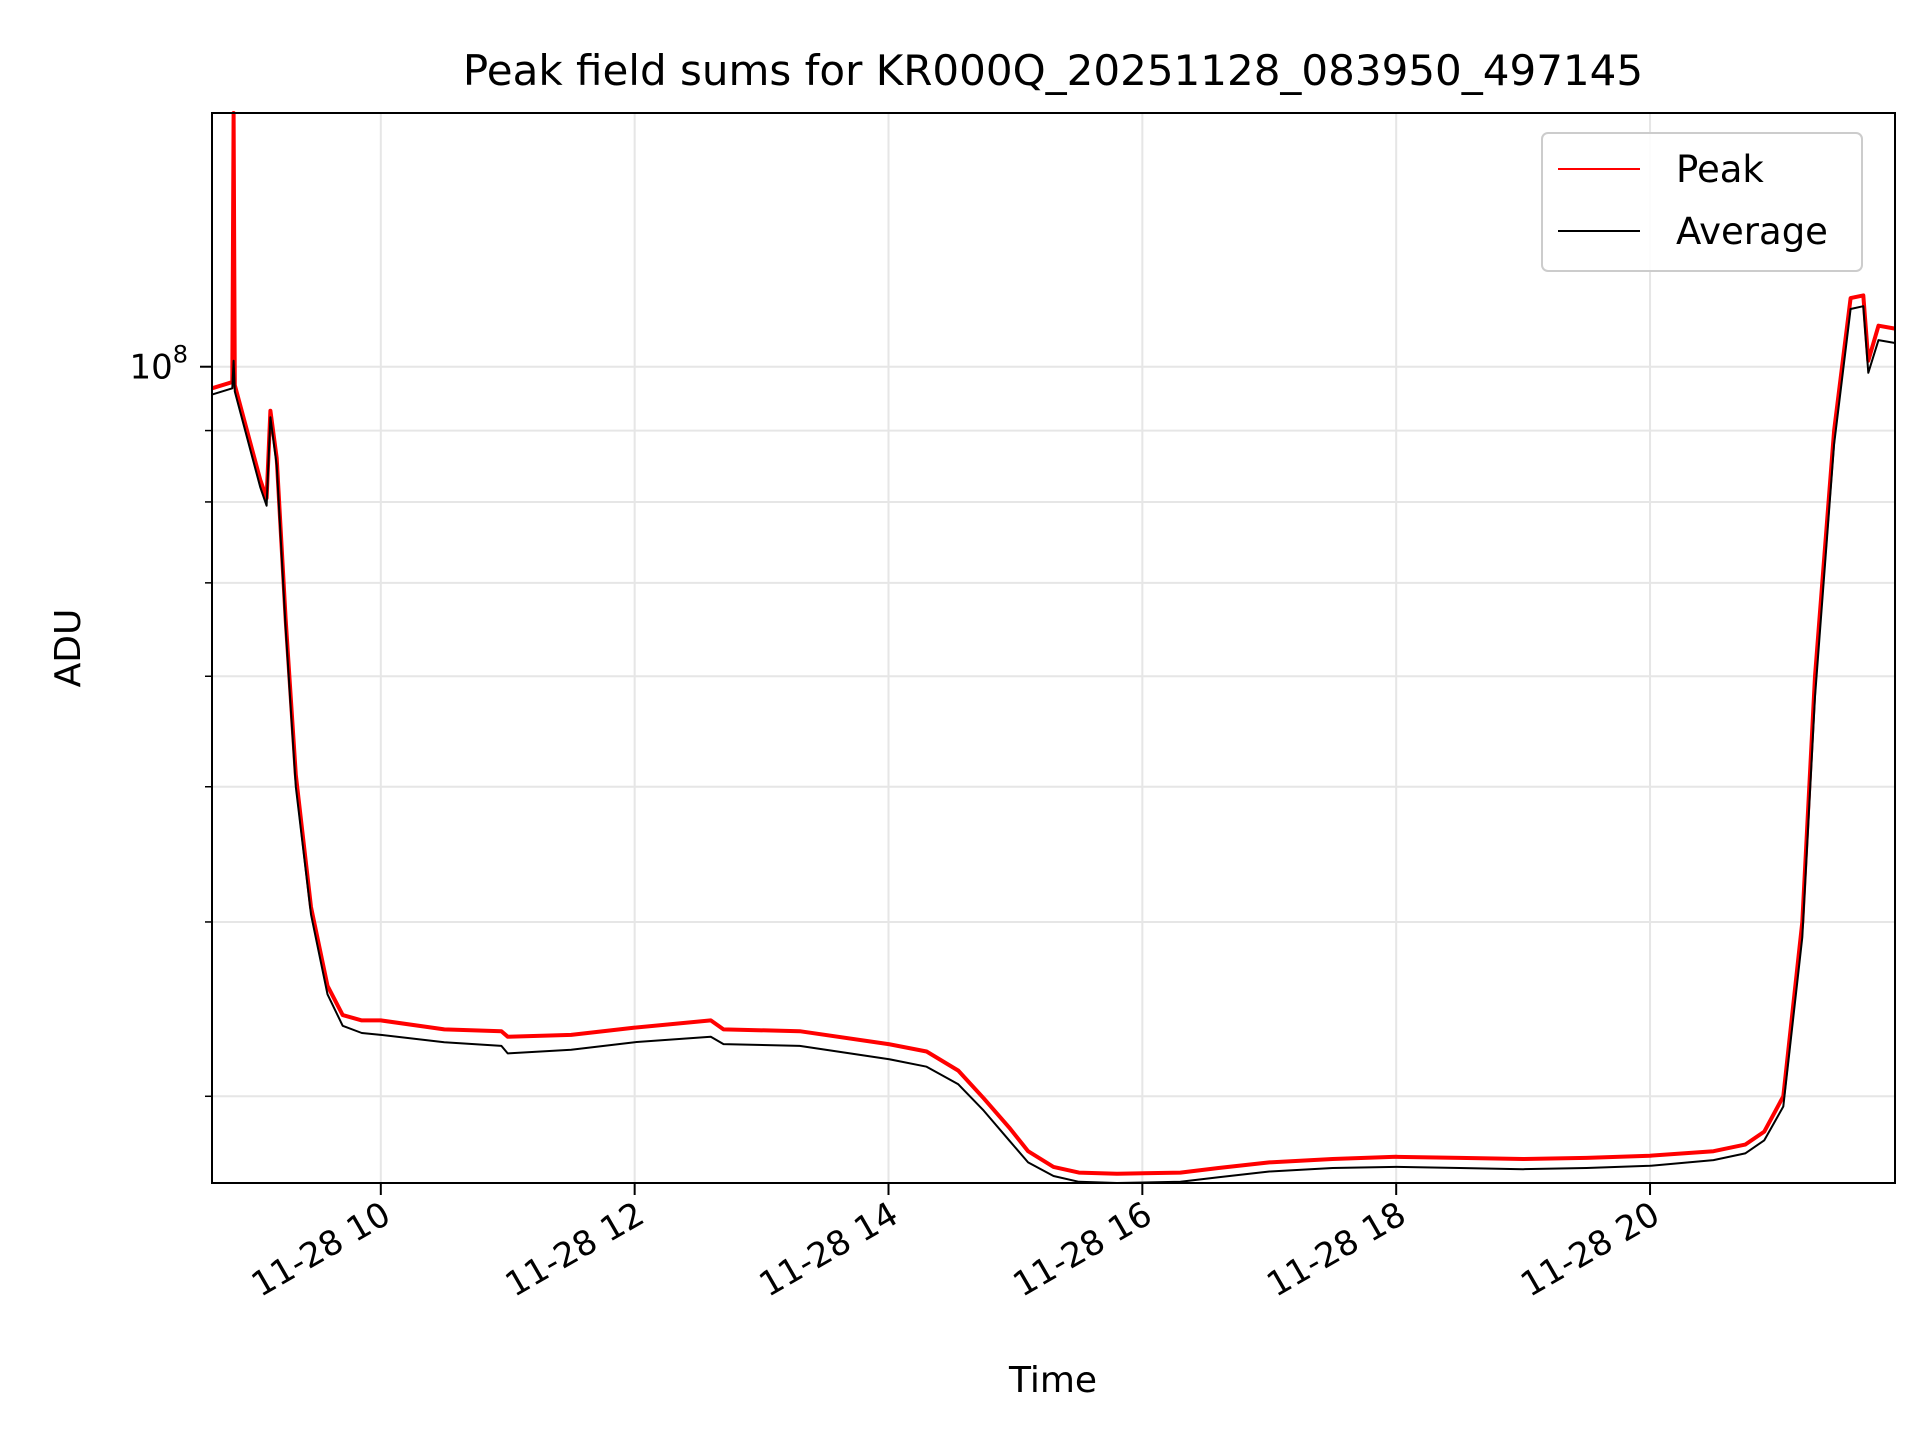  I want to click on x-axis-label: Time, so click(1052, 1380).